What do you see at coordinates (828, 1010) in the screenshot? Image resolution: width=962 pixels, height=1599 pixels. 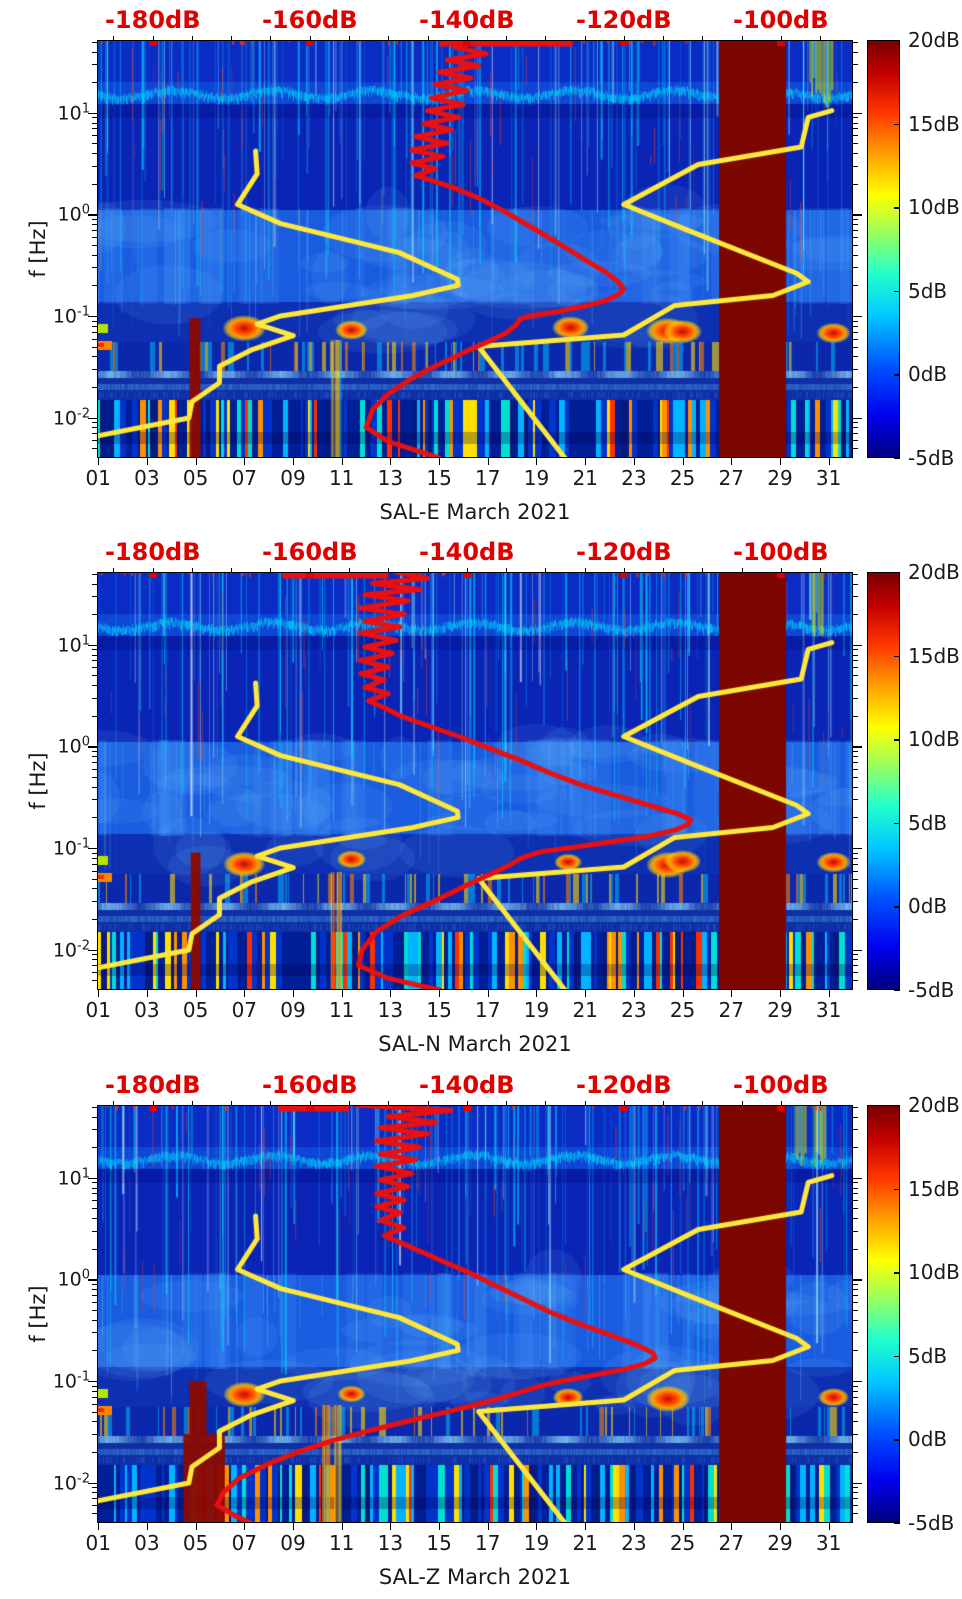 I see `x-tick-label: 31` at bounding box center [828, 1010].